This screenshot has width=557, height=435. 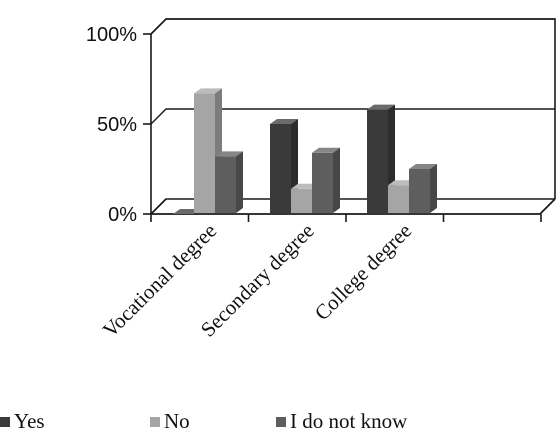 I want to click on legend-swatch-i-do-not-know, so click(x=281, y=421).